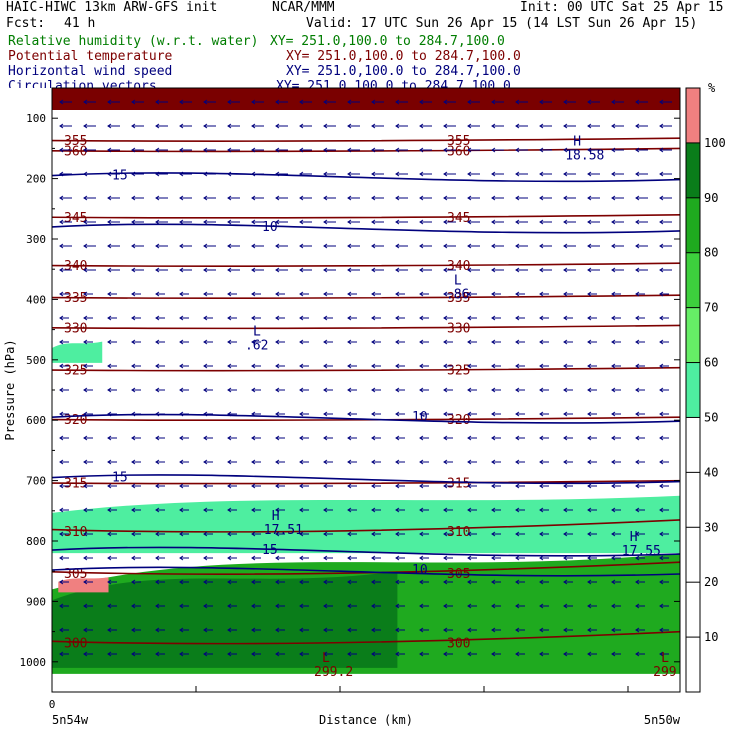  What do you see at coordinates (366, 720) in the screenshot?
I see `x-axis-title: Distance (km)` at bounding box center [366, 720].